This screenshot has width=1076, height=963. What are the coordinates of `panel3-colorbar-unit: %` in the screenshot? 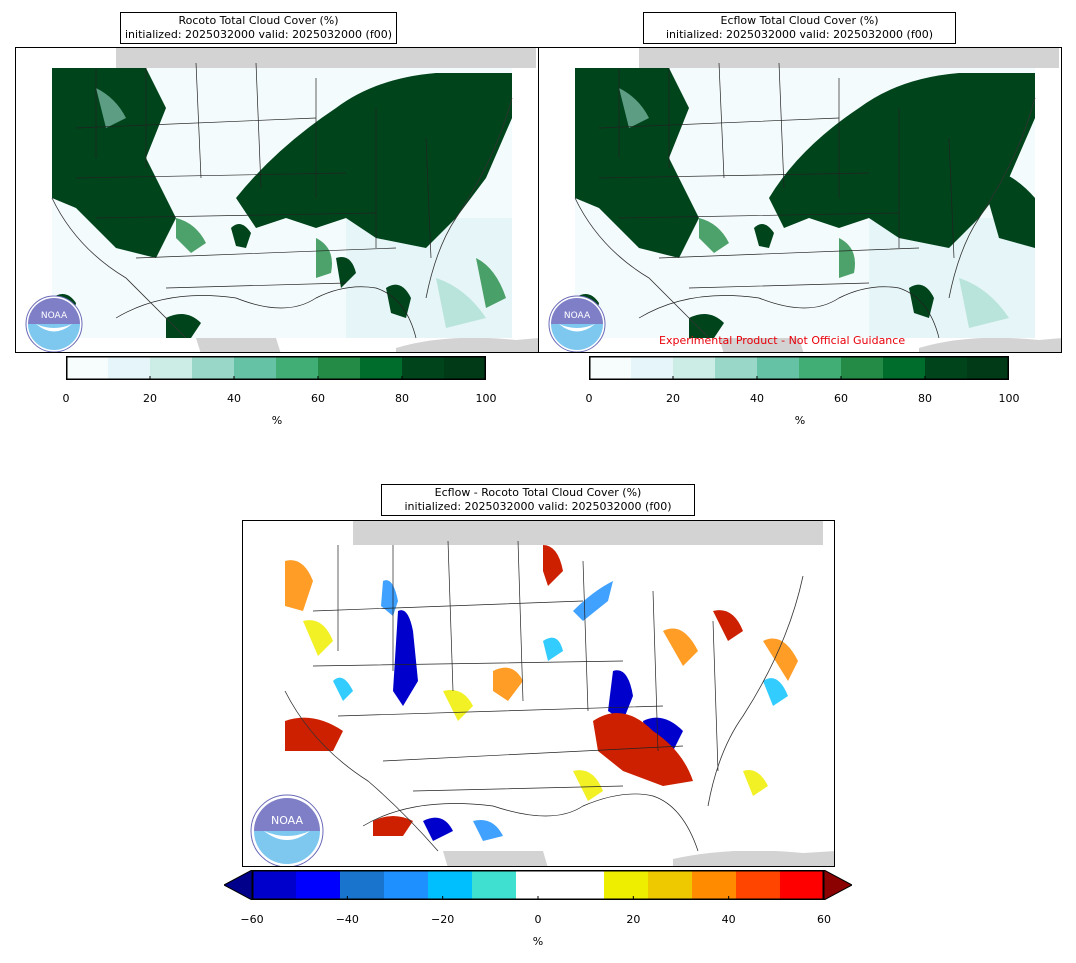 It's located at (538, 941).